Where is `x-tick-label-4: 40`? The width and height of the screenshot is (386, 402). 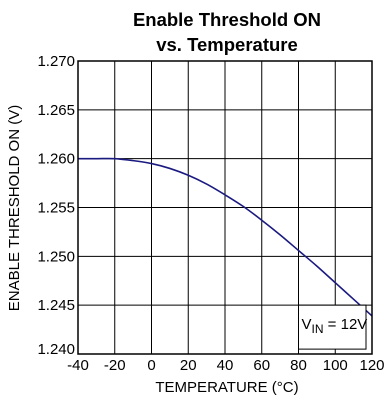 x-tick-label-4: 40 is located at coordinates (225, 365).